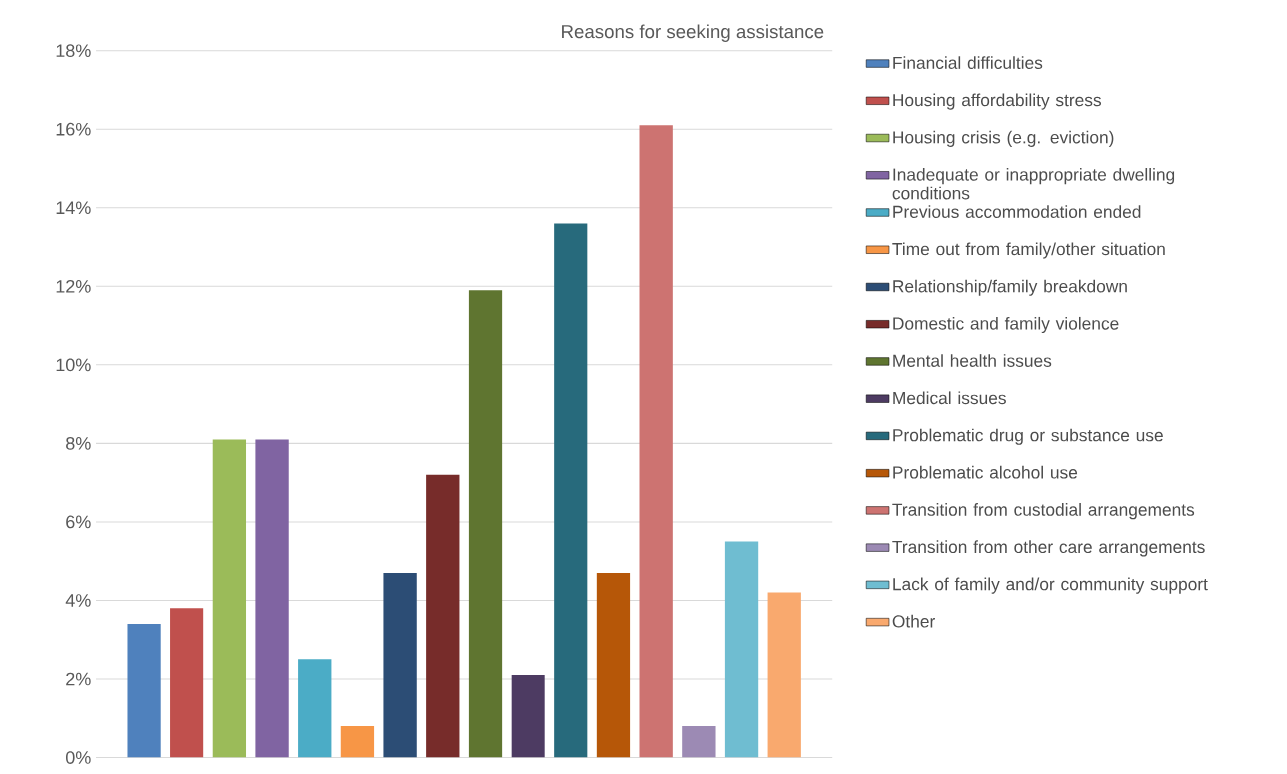 The image size is (1287, 774). Describe the element at coordinates (972, 361) in the screenshot. I see `legend-label: Mental health issues` at that location.